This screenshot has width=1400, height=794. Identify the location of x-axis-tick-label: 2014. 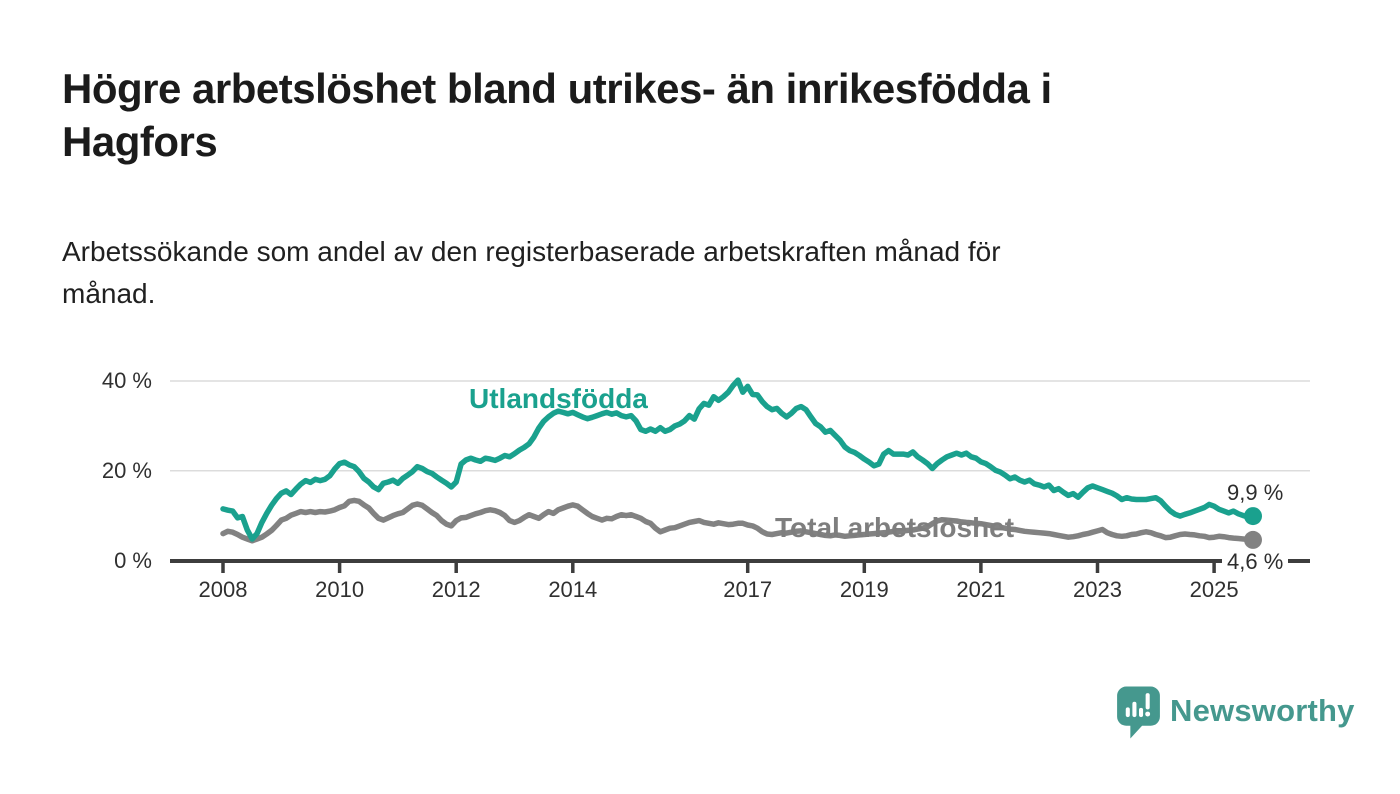
(573, 589).